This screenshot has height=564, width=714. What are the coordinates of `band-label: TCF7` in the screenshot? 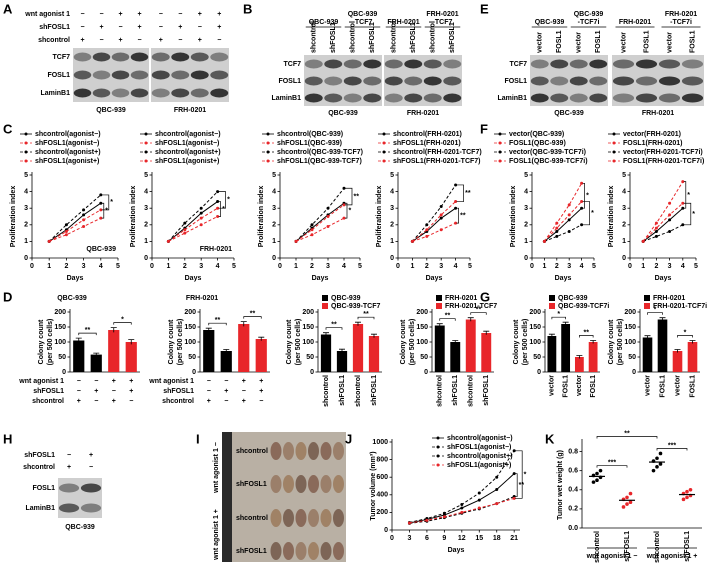 It's located at (293, 64).